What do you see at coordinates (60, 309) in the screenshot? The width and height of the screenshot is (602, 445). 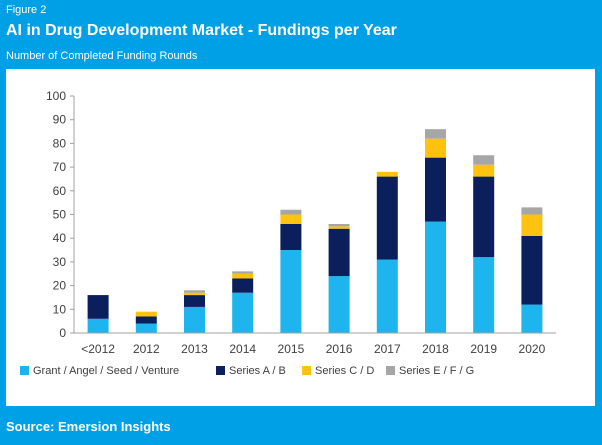 I see `y-tick-label: 10` at bounding box center [60, 309].